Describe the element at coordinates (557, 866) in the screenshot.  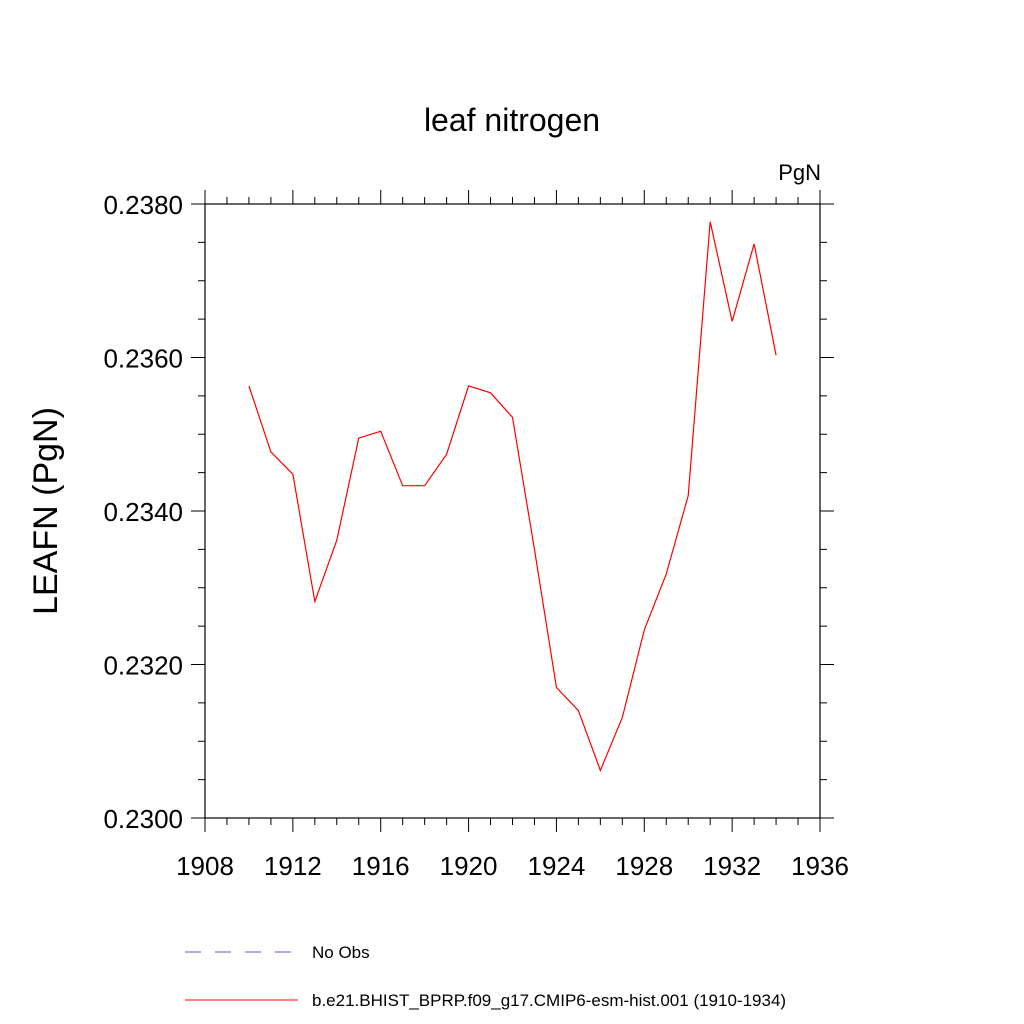
I see `x-tick-label: 1924` at that location.